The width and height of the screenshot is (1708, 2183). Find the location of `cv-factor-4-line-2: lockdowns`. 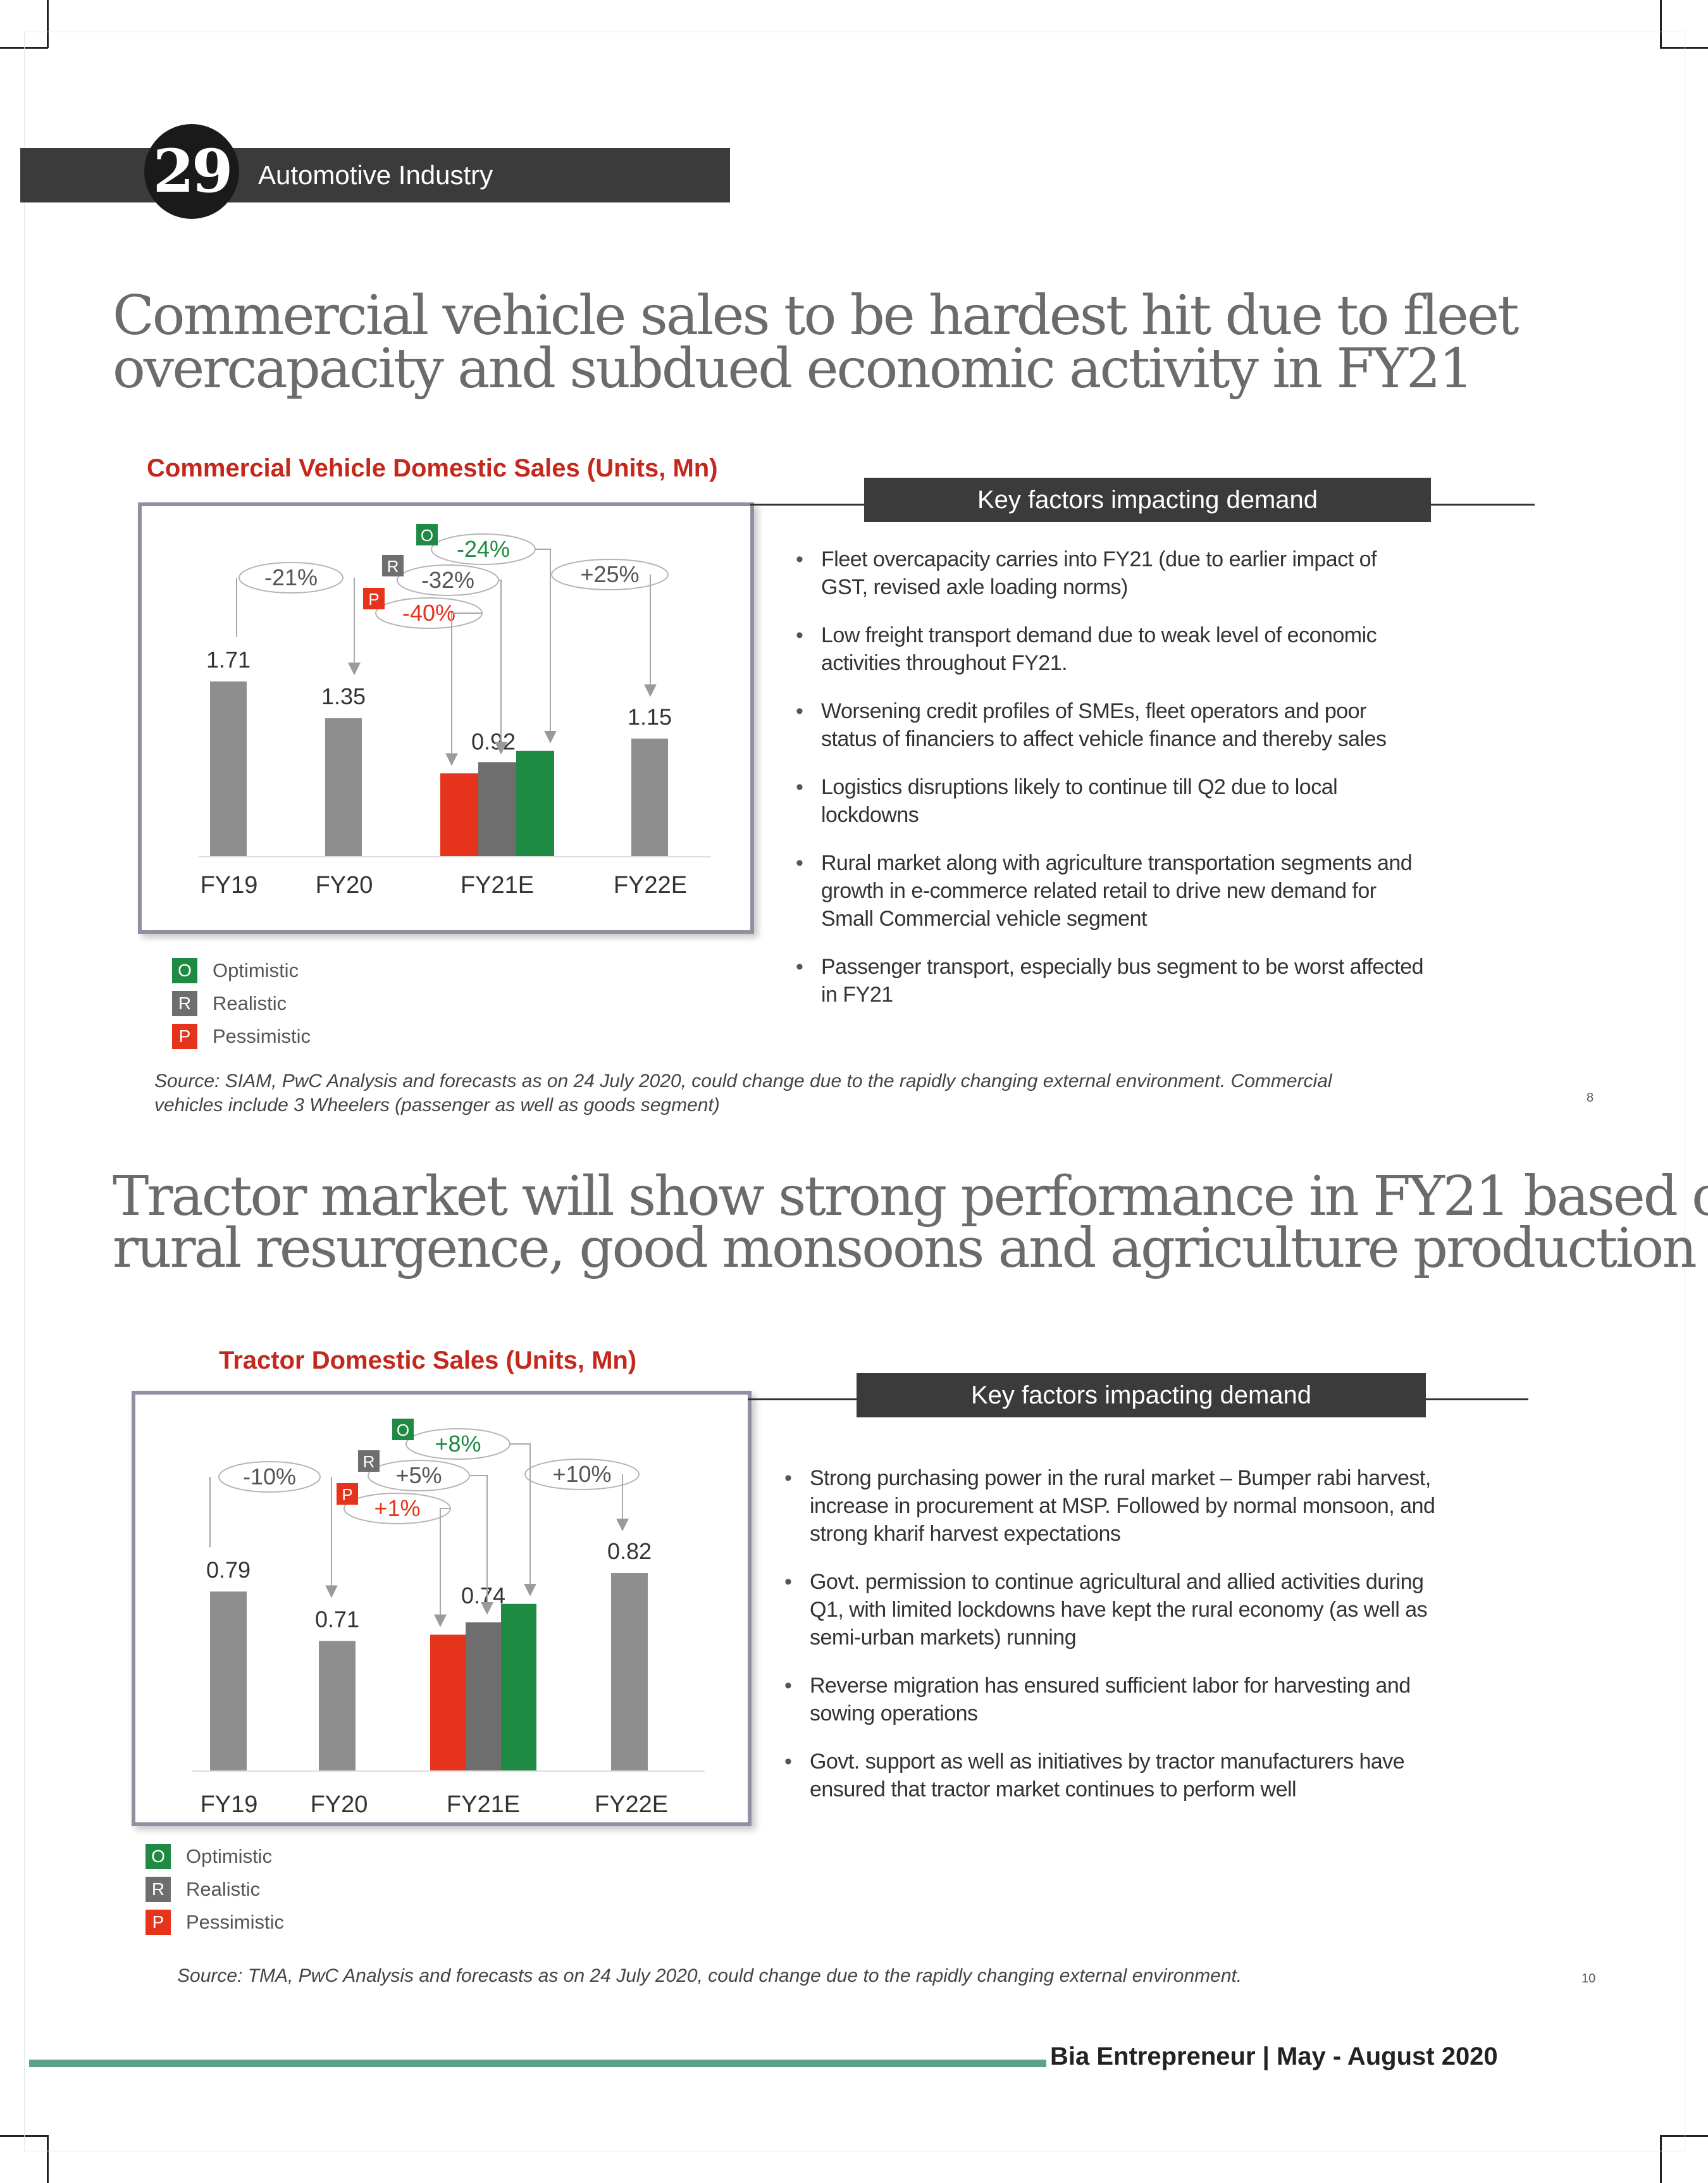

cv-factor-4-line-2: lockdowns is located at coordinates (870, 815).